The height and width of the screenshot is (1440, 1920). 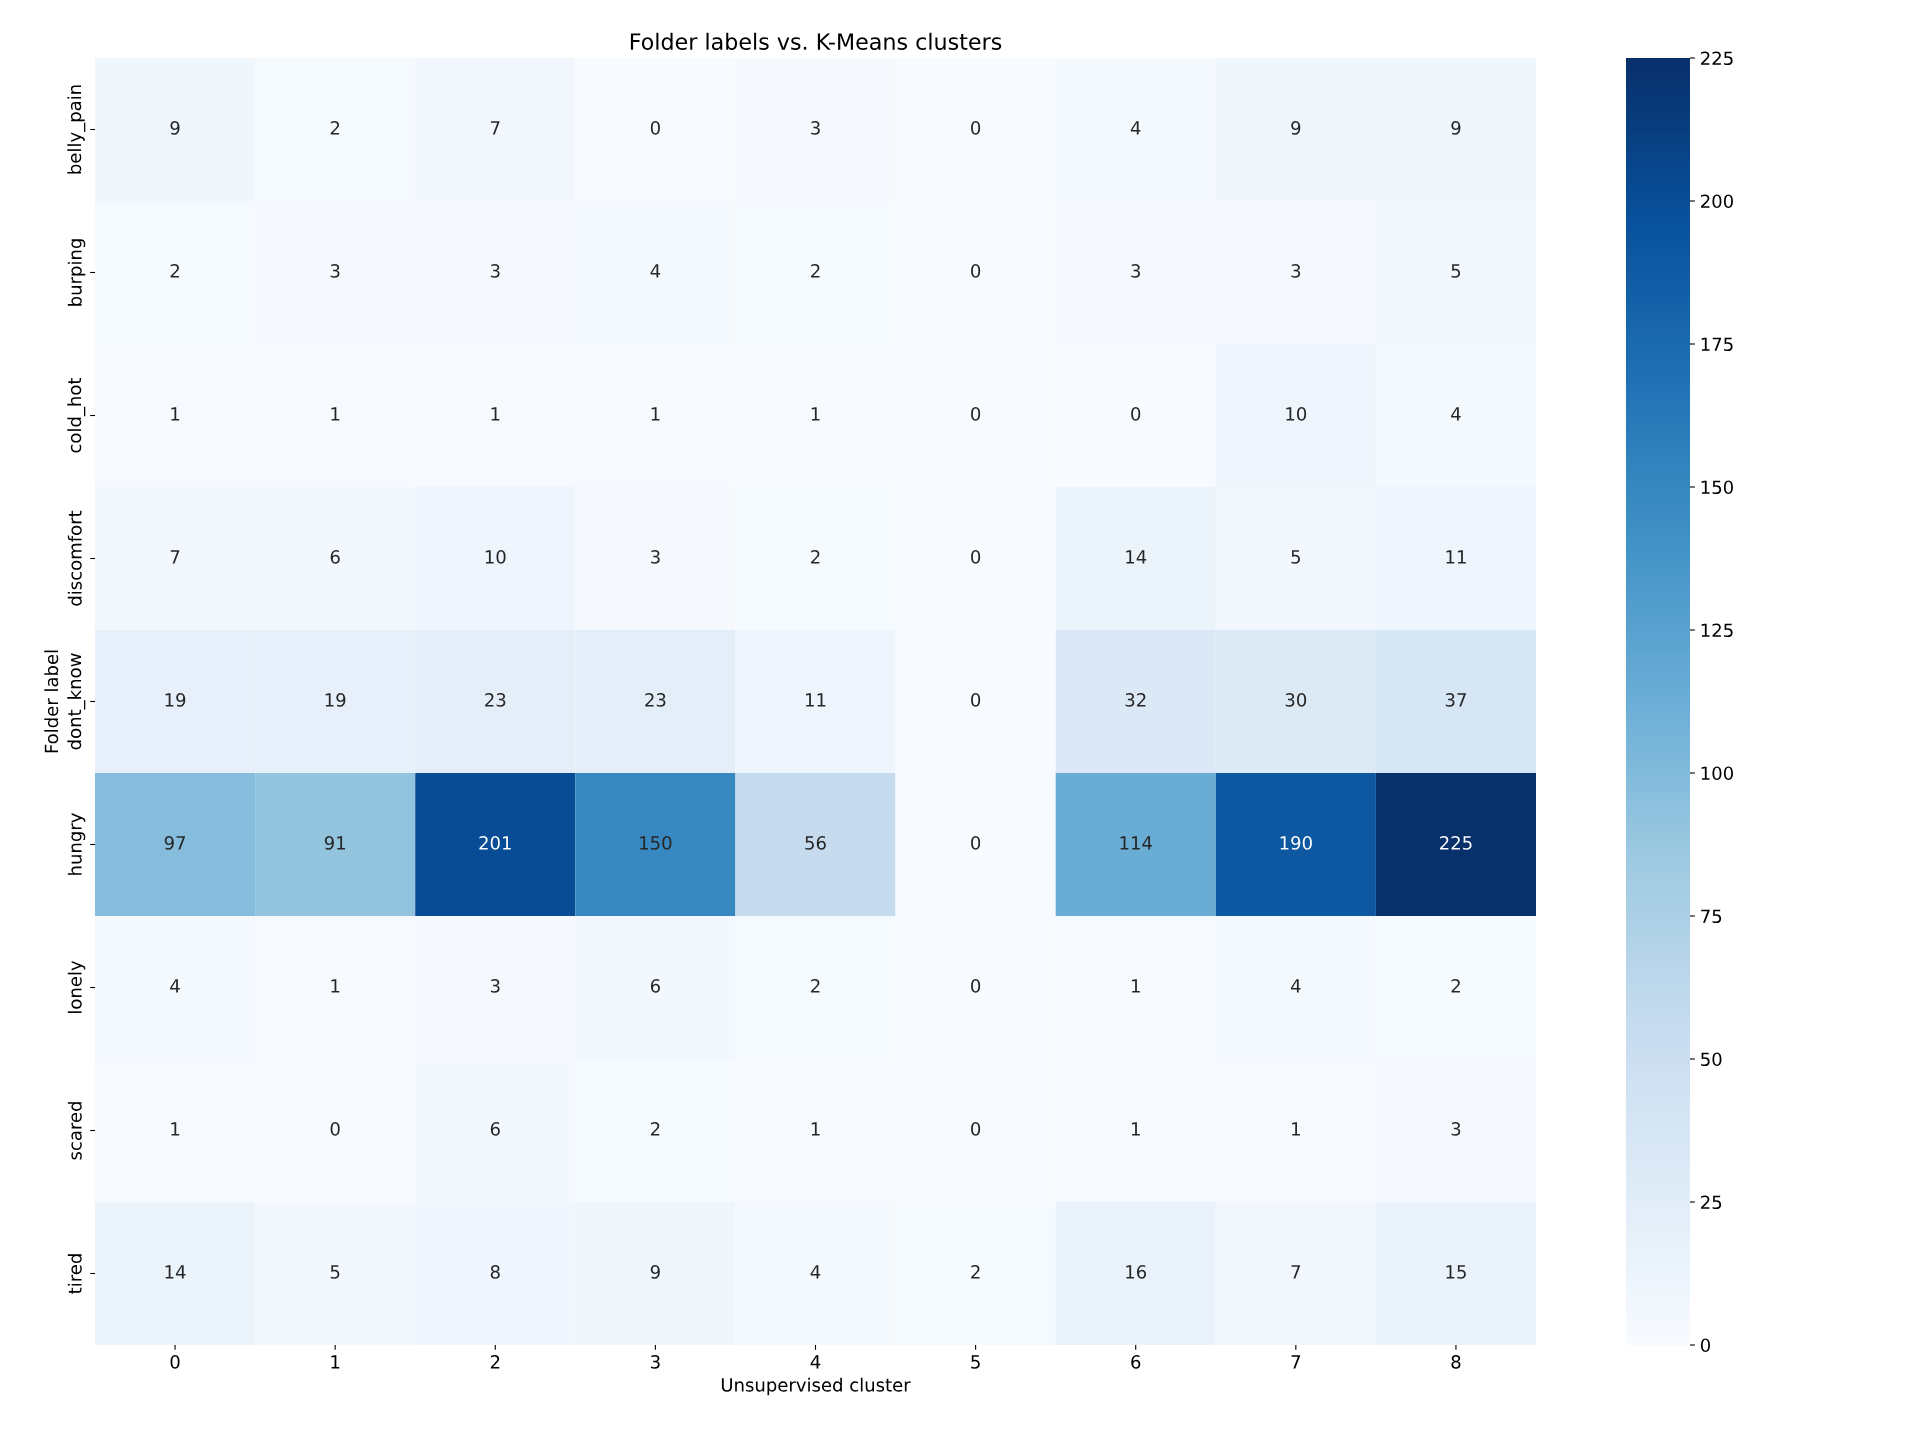 What do you see at coordinates (174, 843) in the screenshot?
I see `data-label: 97` at bounding box center [174, 843].